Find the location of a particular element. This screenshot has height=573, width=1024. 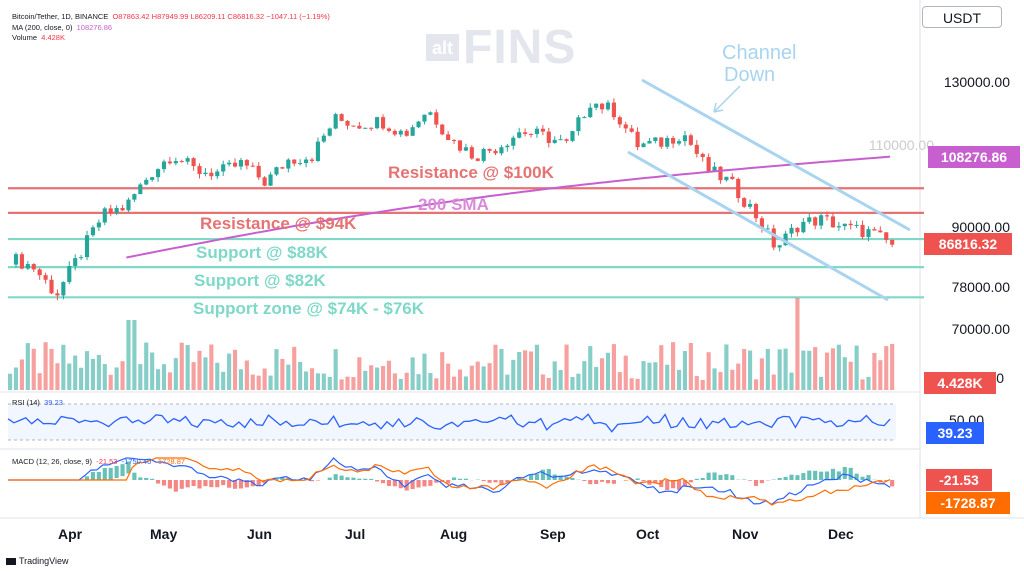

tradingview-icon is located at coordinates (11, 561).